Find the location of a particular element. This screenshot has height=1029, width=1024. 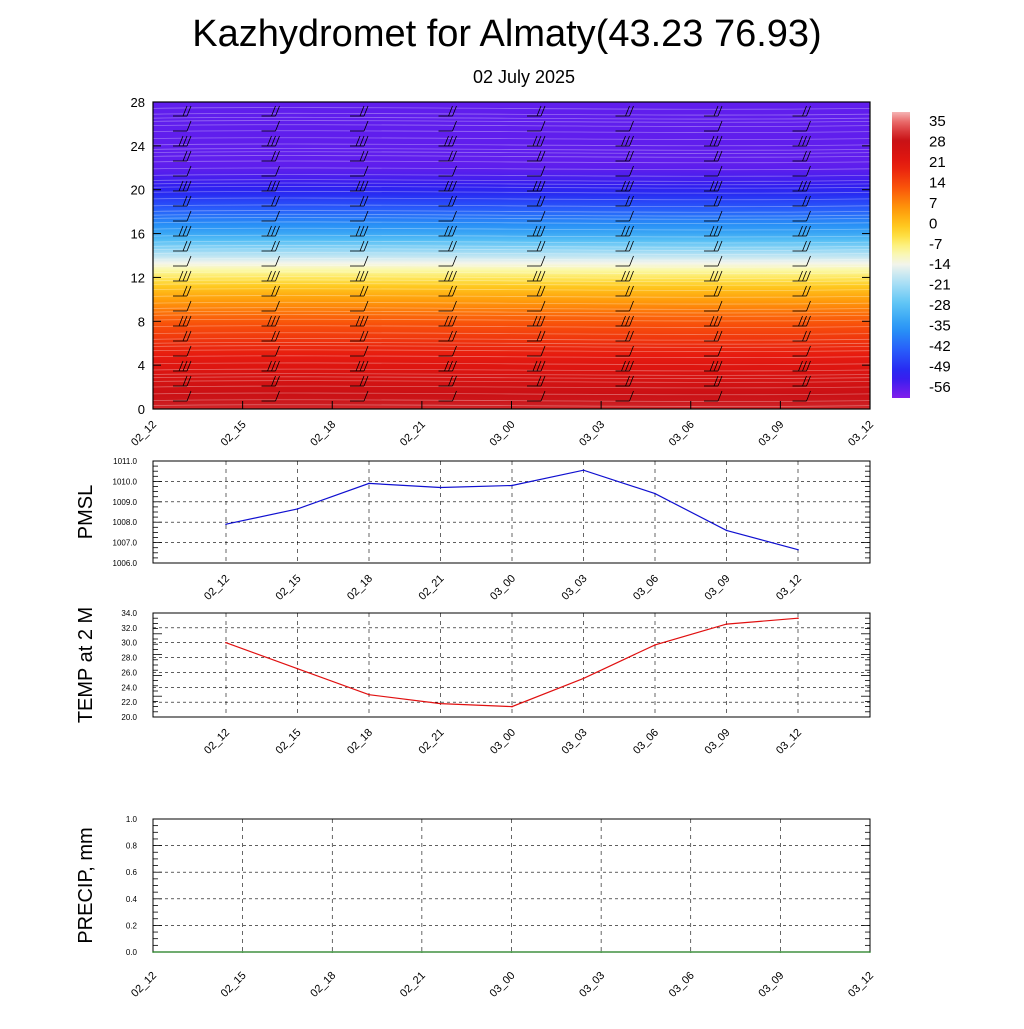

y-tick-label: 1.0 is located at coordinates (132, 819).